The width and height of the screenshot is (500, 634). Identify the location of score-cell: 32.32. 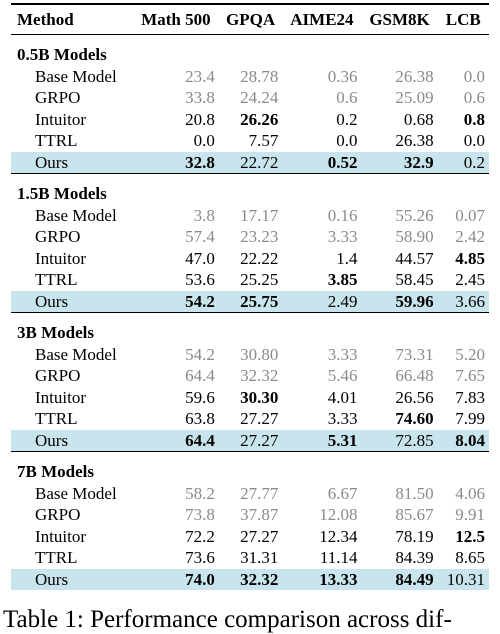
(250, 579).